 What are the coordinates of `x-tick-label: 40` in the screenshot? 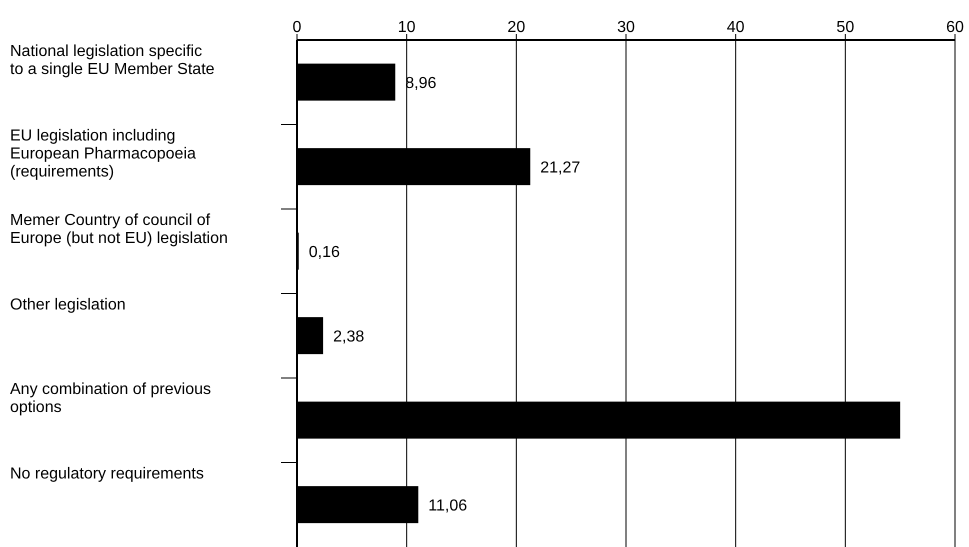 It's located at (735, 27).